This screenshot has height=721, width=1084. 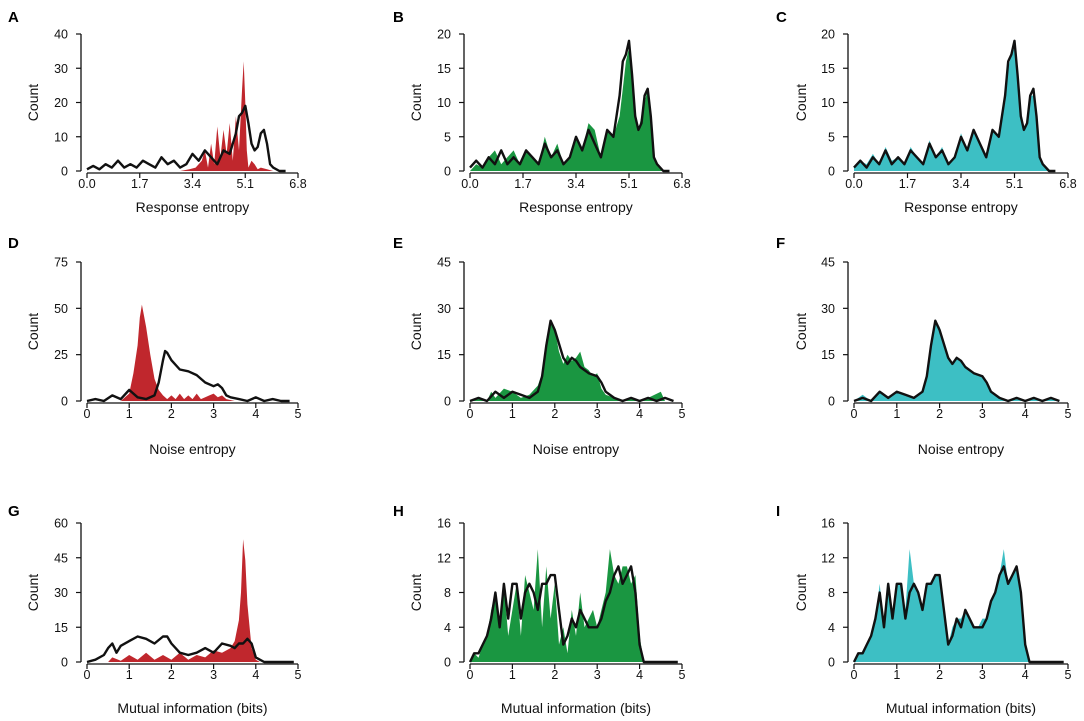 What do you see at coordinates (14, 511) in the screenshot?
I see `panel-letter-g: G` at bounding box center [14, 511].